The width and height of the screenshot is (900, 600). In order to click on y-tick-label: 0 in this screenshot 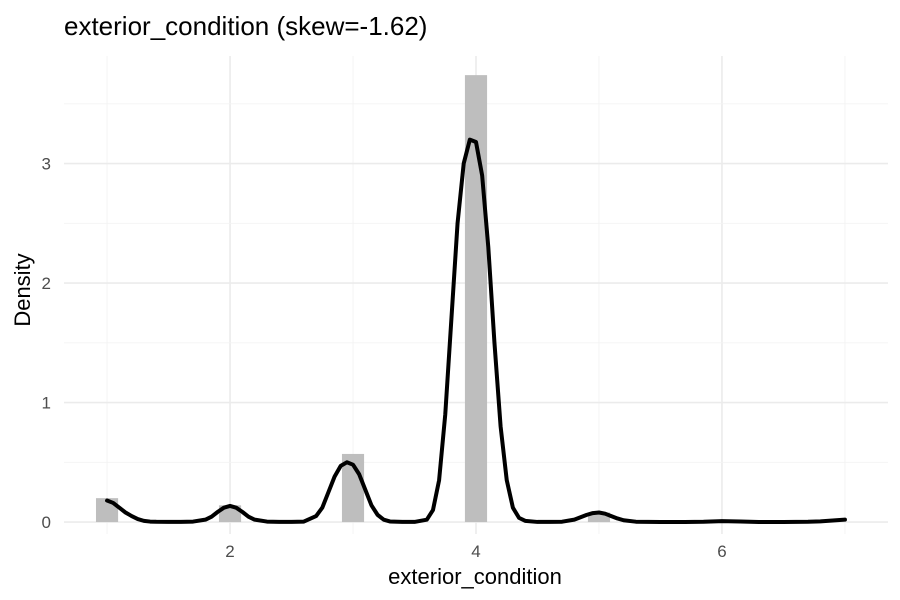, I will do `click(46, 522)`.